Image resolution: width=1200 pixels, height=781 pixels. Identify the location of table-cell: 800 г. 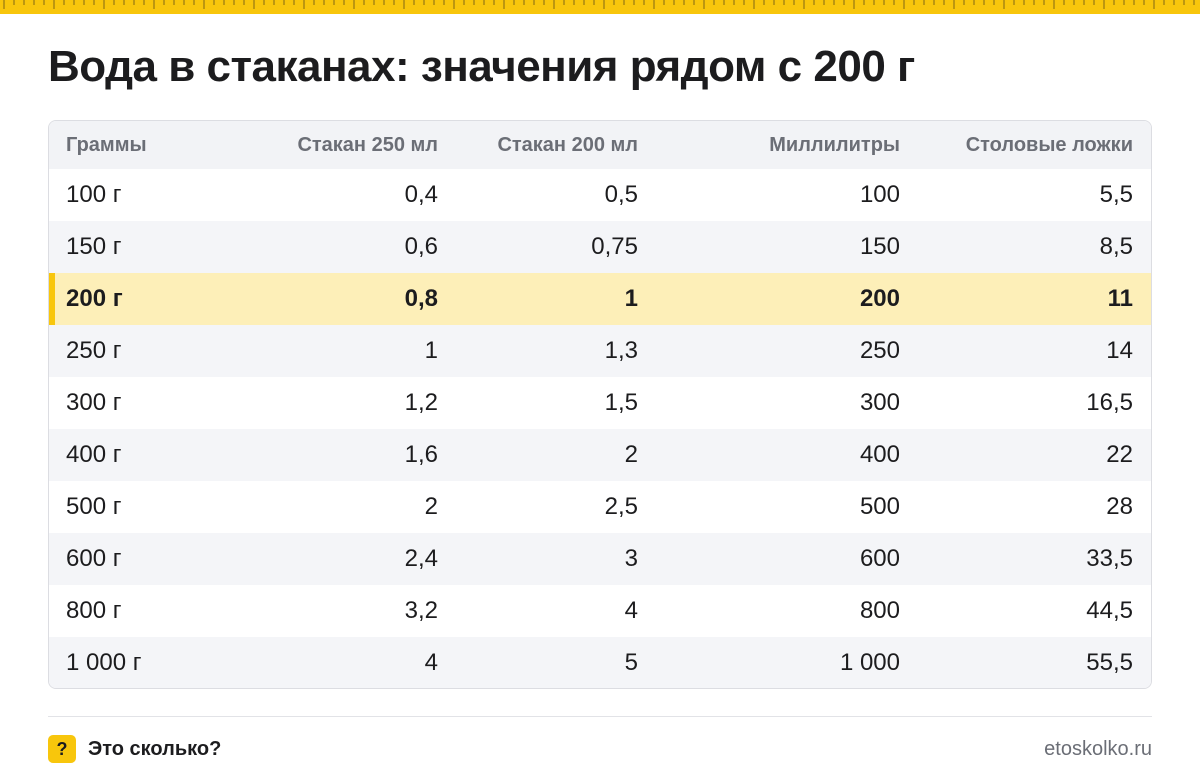
(94, 610).